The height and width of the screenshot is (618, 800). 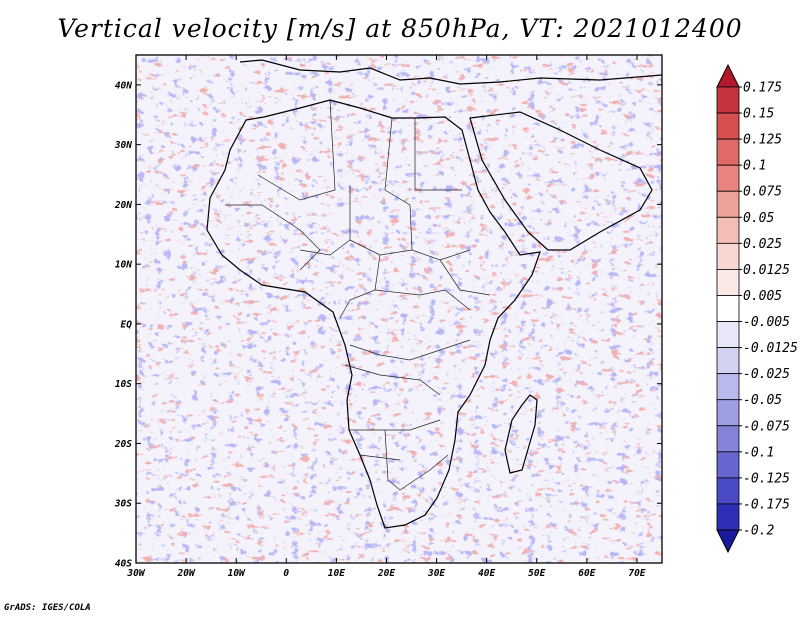 What do you see at coordinates (762, 140) in the screenshot?
I see `colorbar-label: 0.125` at bounding box center [762, 140].